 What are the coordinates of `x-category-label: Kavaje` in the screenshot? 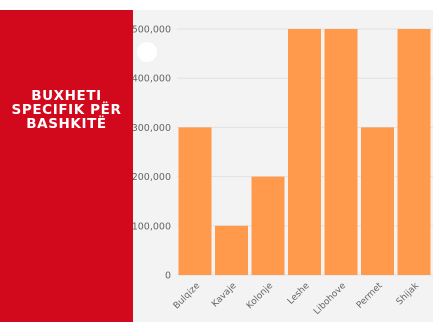 It's located at (224, 295).